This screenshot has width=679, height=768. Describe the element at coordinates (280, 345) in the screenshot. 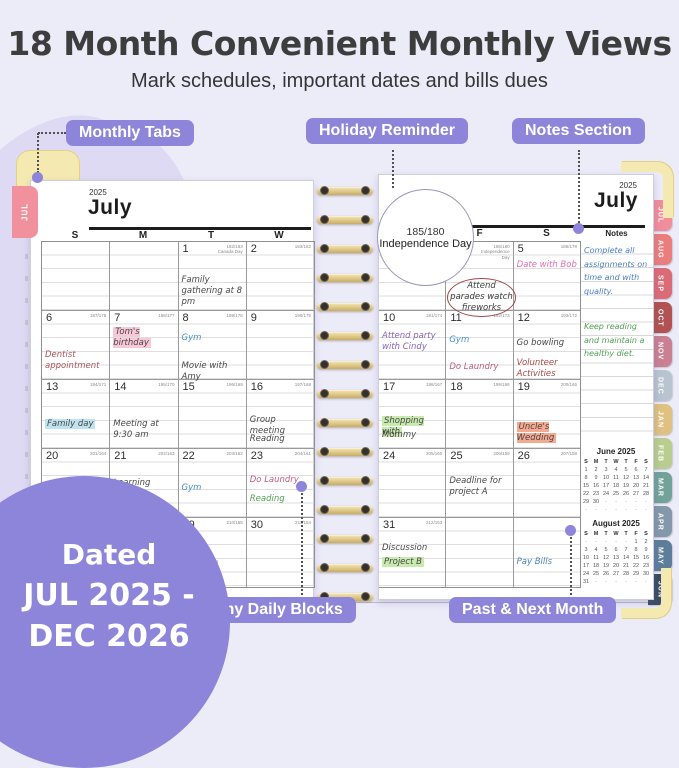

I see `day-cell: 9 190/175` at that location.